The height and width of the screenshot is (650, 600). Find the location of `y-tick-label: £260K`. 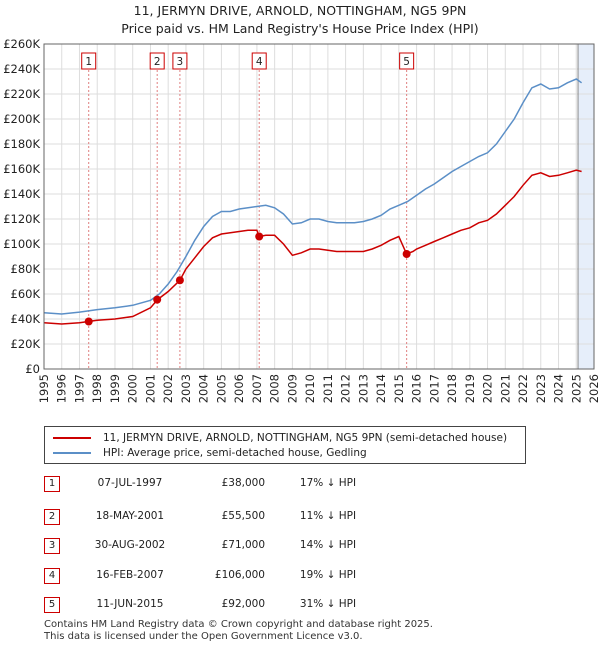

y-tick-label: £260K is located at coordinates (21, 44).